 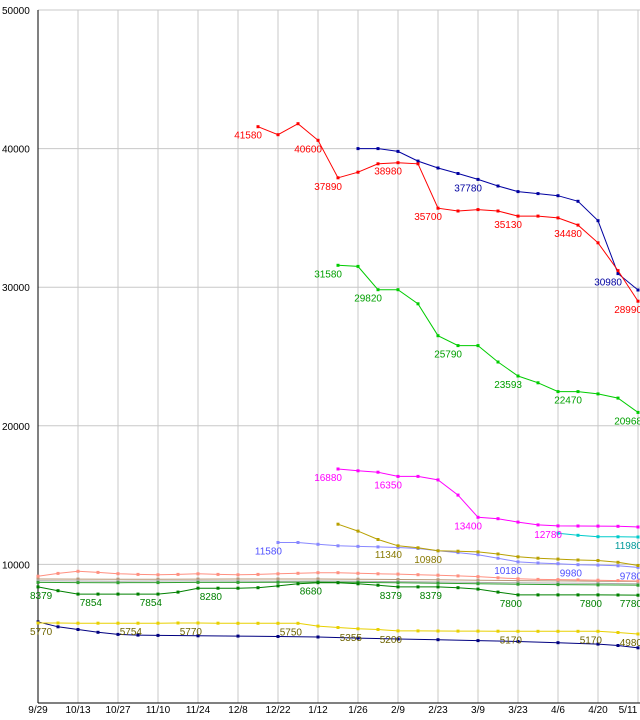 I want to click on x-axis-tick-label: 5/11, so click(x=628, y=710).